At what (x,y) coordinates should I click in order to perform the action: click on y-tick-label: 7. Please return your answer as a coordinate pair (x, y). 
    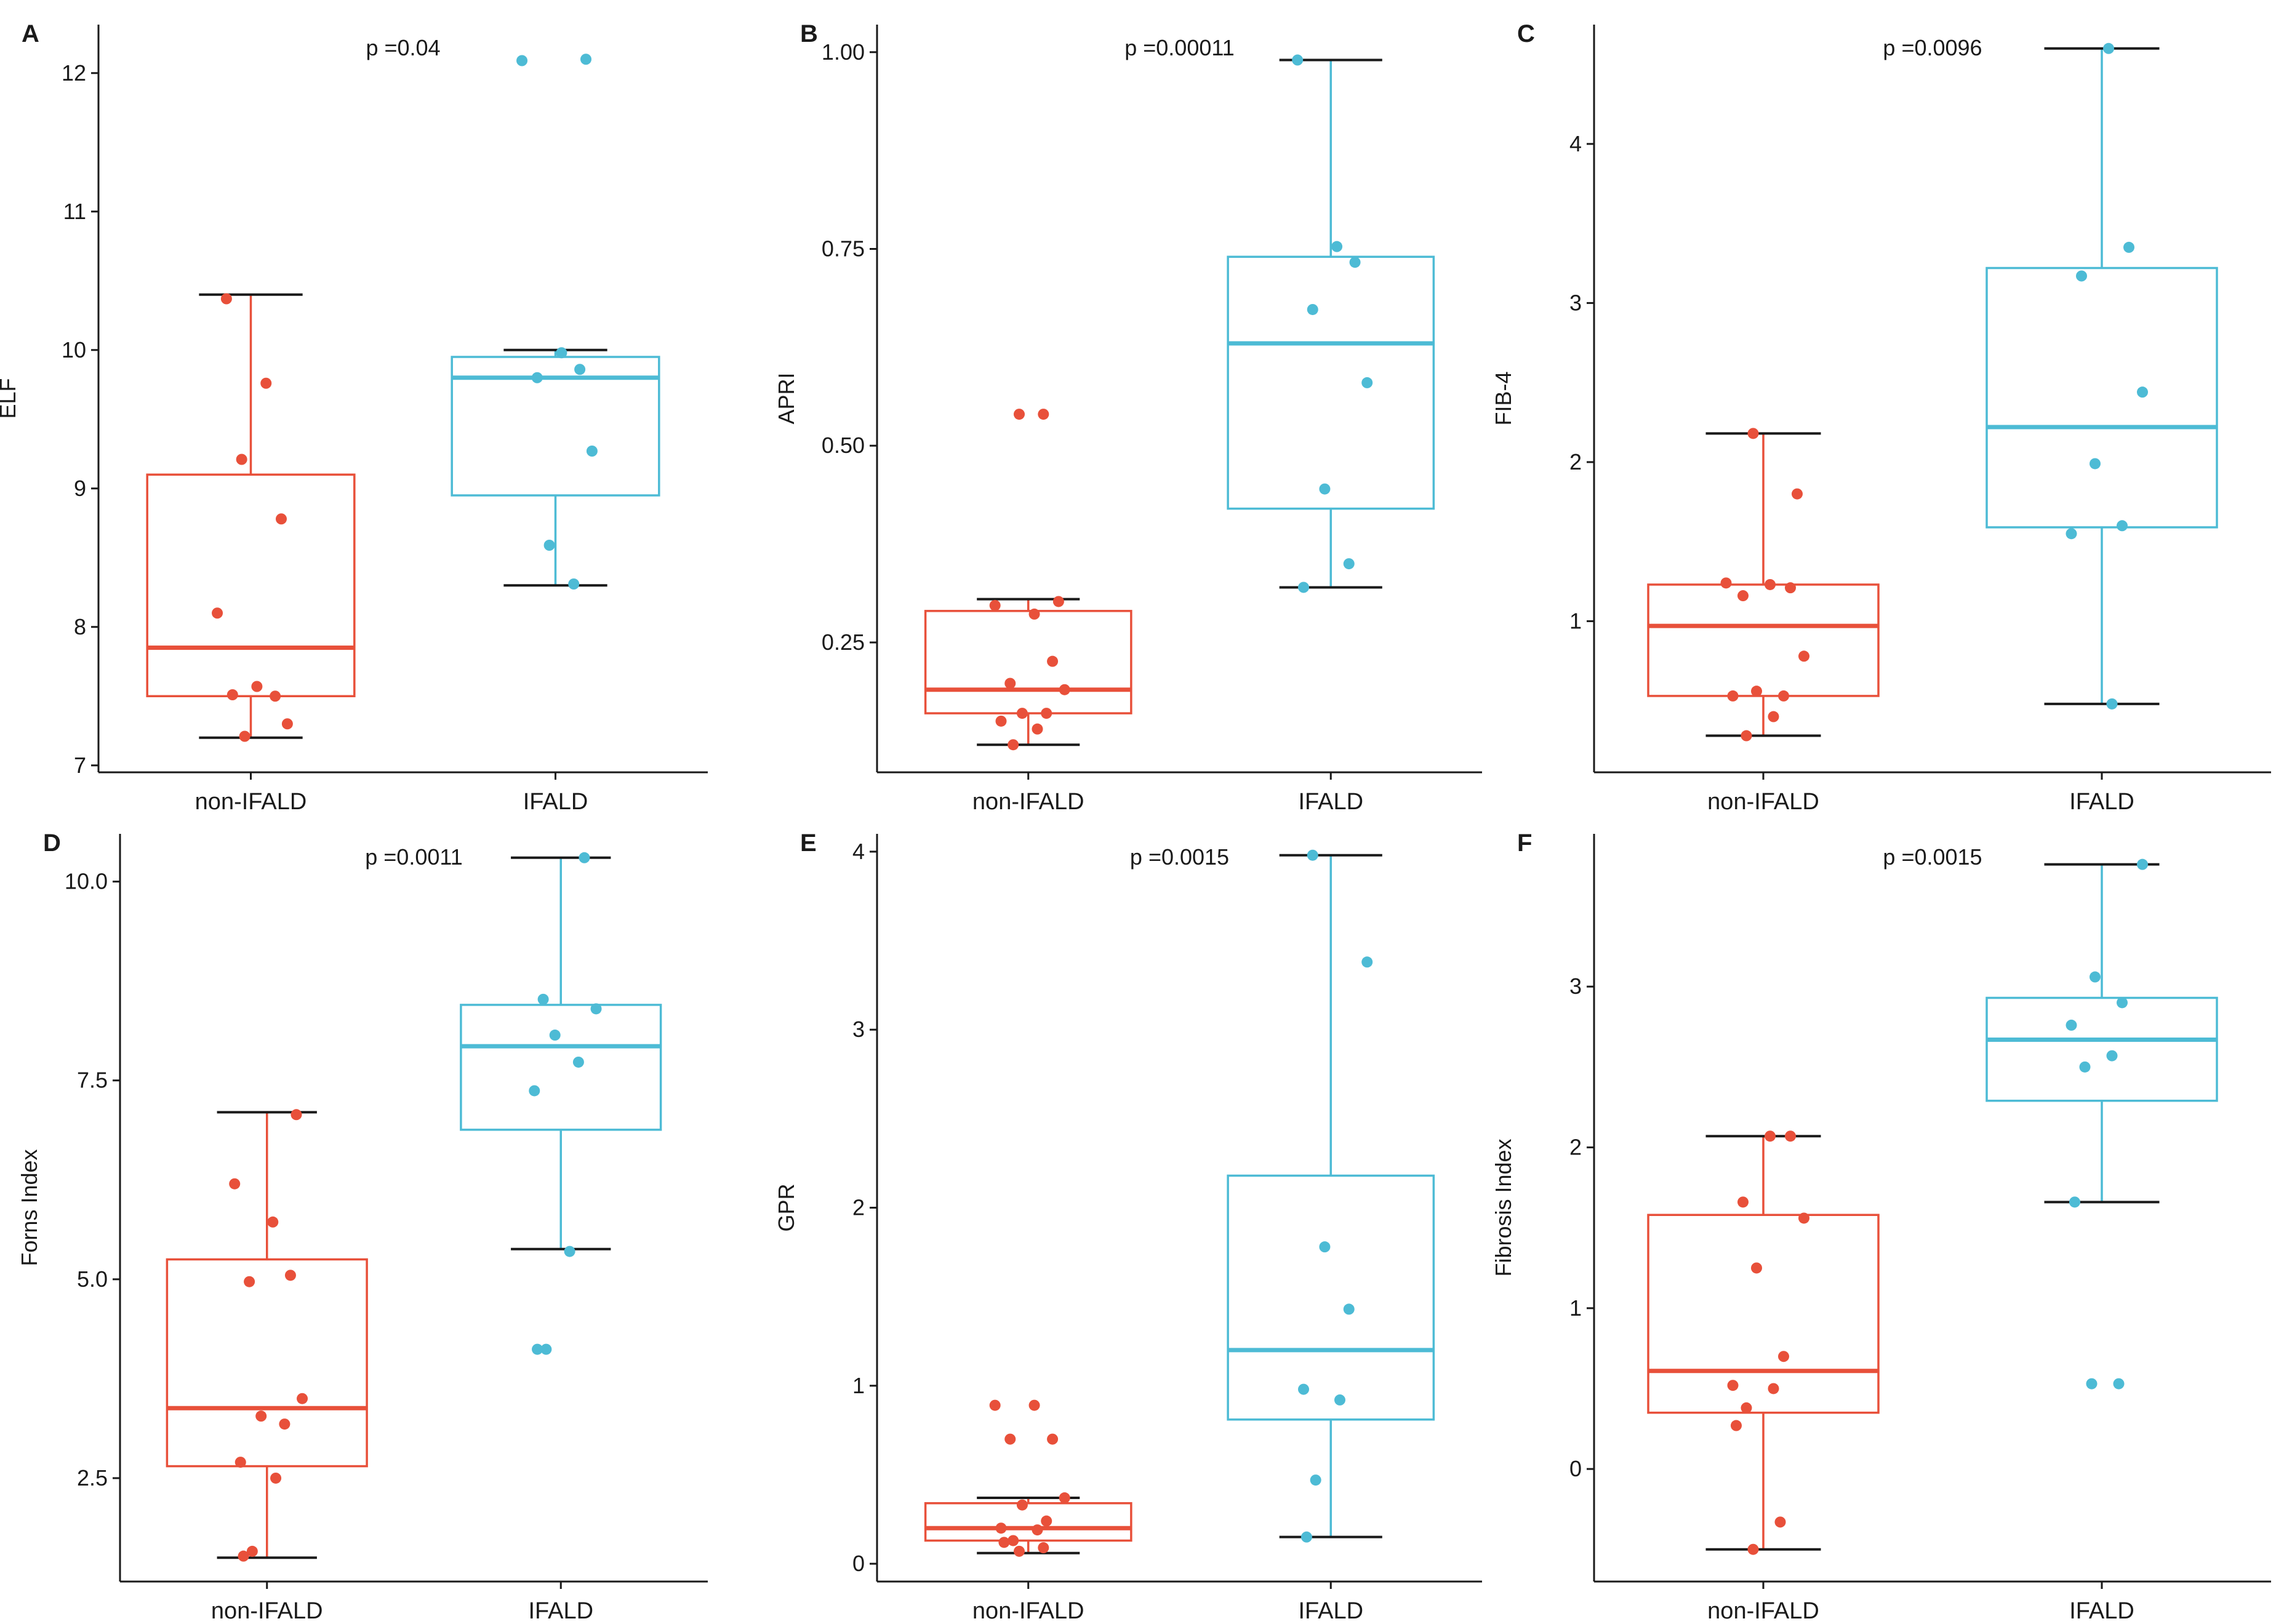
    Looking at the image, I should click on (80, 765).